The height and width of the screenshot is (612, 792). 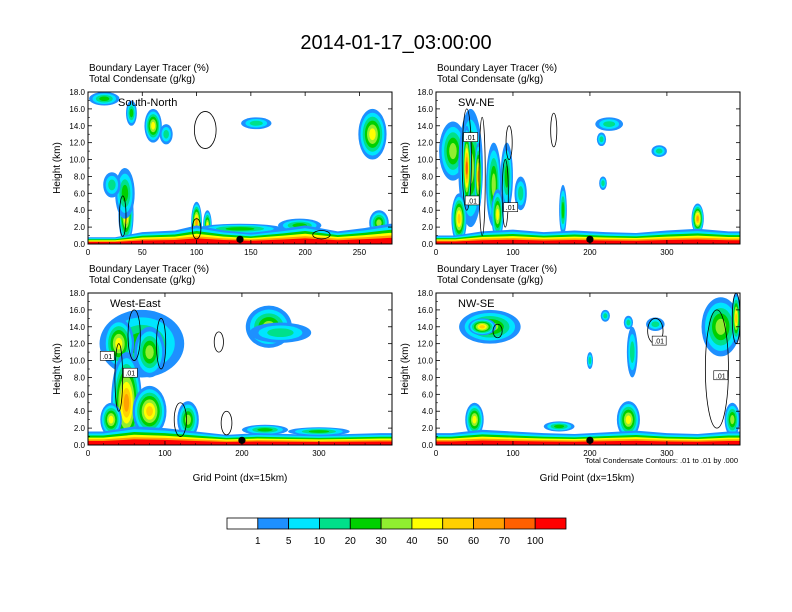 I want to click on y-tick-label: 4.0, so click(x=80, y=210).